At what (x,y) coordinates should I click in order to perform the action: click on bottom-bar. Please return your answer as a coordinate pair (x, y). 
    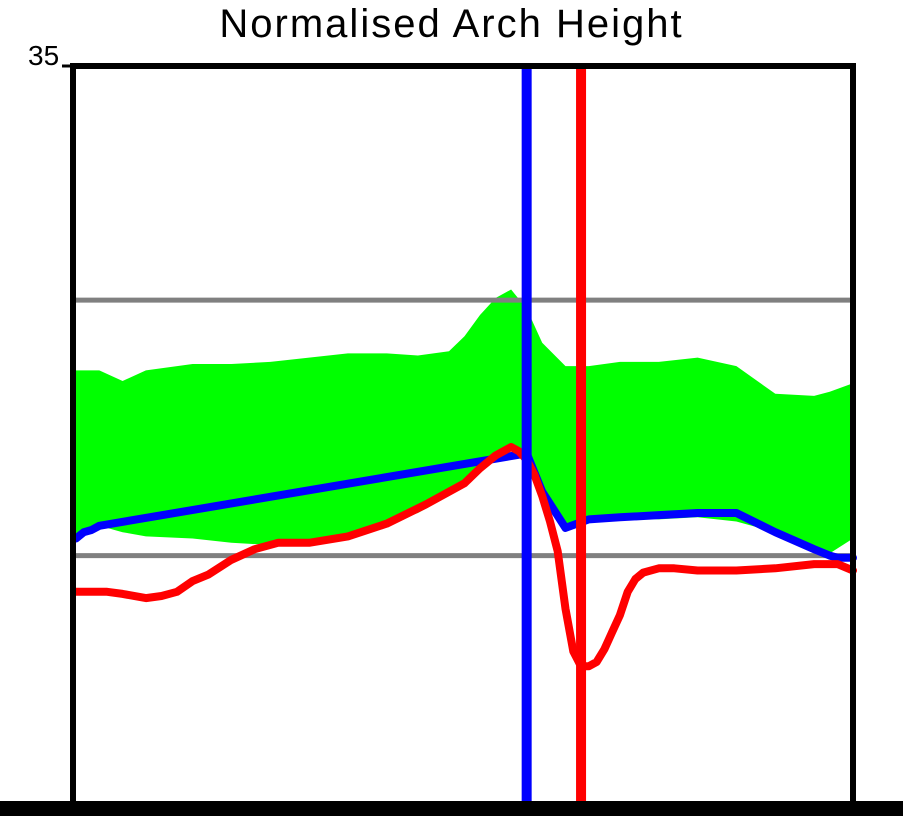
    Looking at the image, I should click on (451, 808).